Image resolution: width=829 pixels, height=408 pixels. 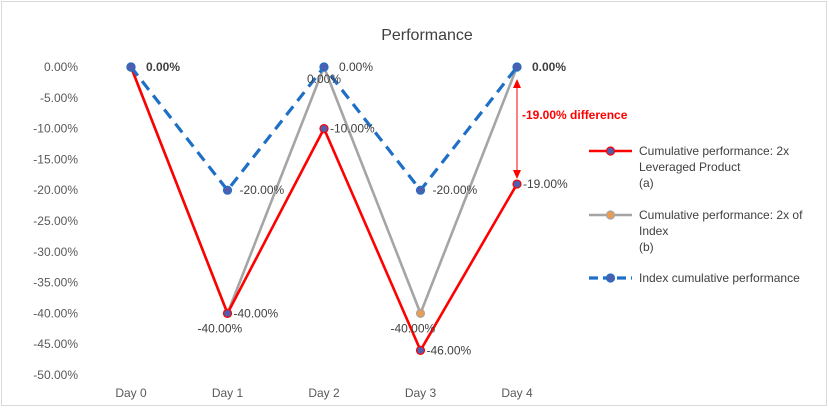 I want to click on legend-label-index: Index cumulative performance, so click(x=719, y=278).